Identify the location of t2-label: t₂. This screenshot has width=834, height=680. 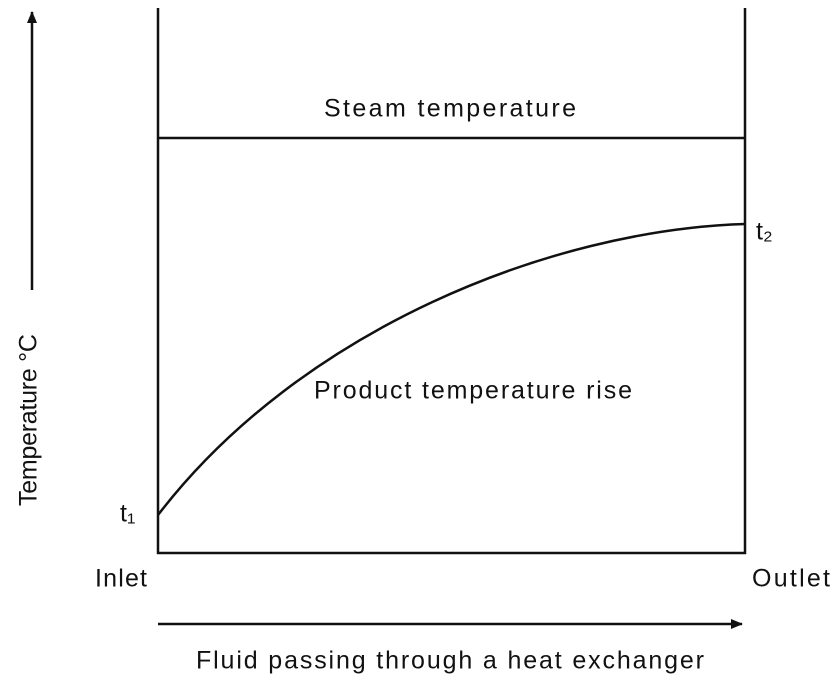
(764, 232).